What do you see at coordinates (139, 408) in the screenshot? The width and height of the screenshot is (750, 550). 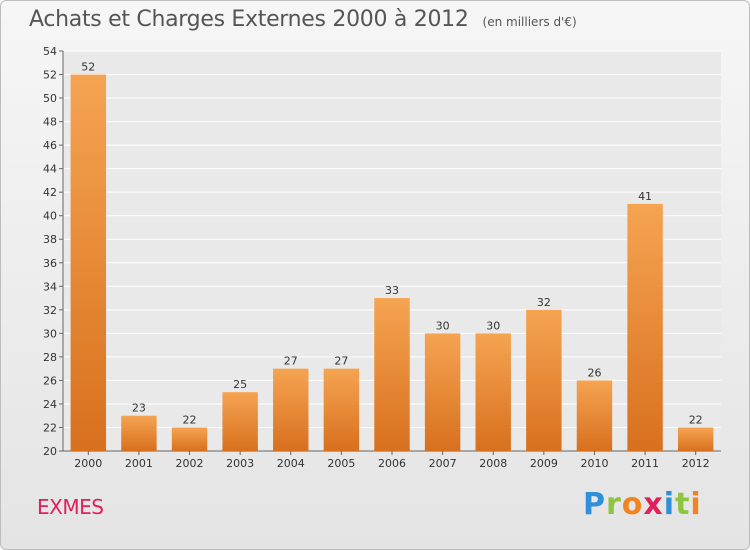 I see `bar-value-label: 23` at bounding box center [139, 408].